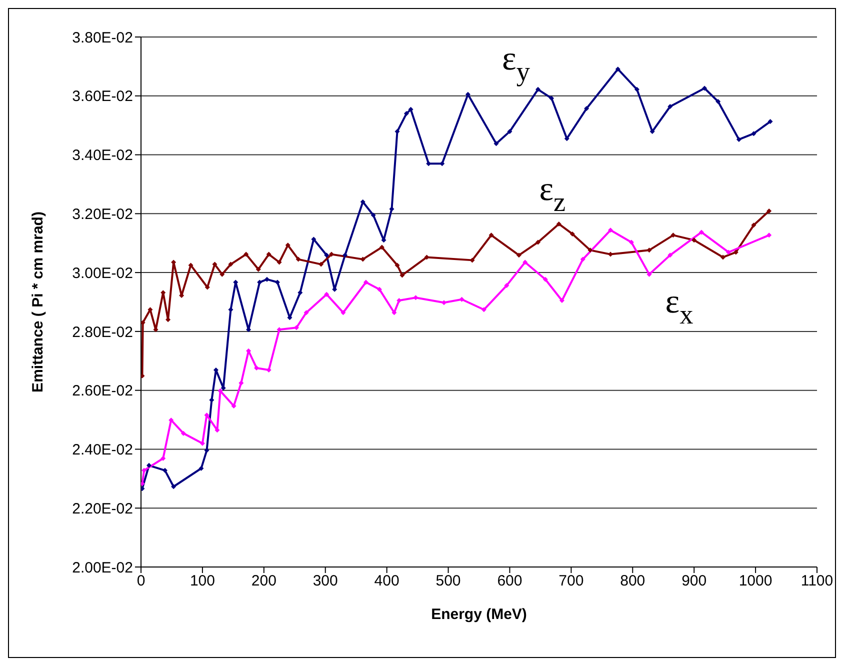 The width and height of the screenshot is (844, 666). Describe the element at coordinates (679, 306) in the screenshot. I see `series-label: ε$_{x}$` at that location.